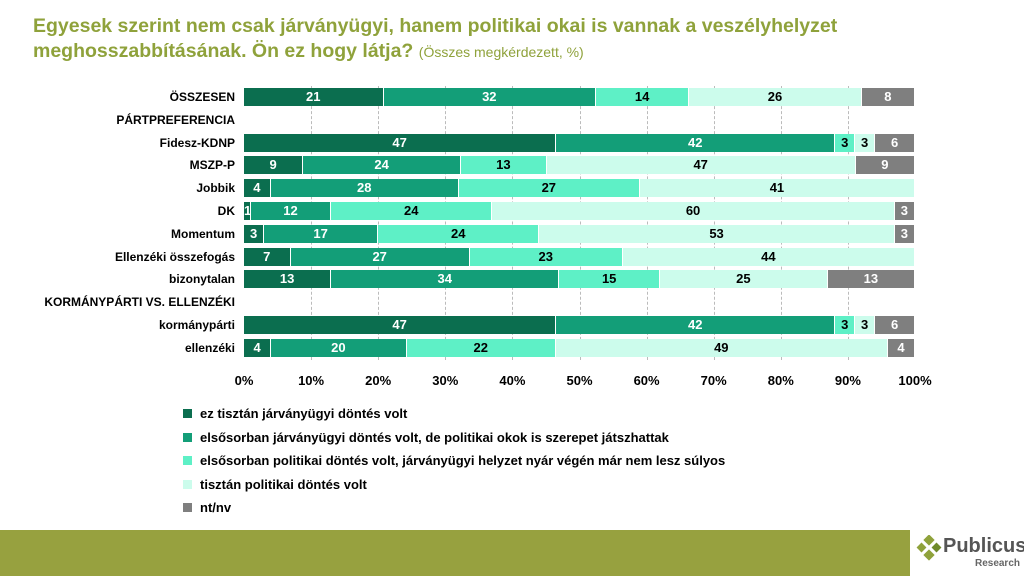 Image resolution: width=1024 pixels, height=576 pixels. What do you see at coordinates (267, 256) in the screenshot?
I see `bar-segment: 7` at bounding box center [267, 256].